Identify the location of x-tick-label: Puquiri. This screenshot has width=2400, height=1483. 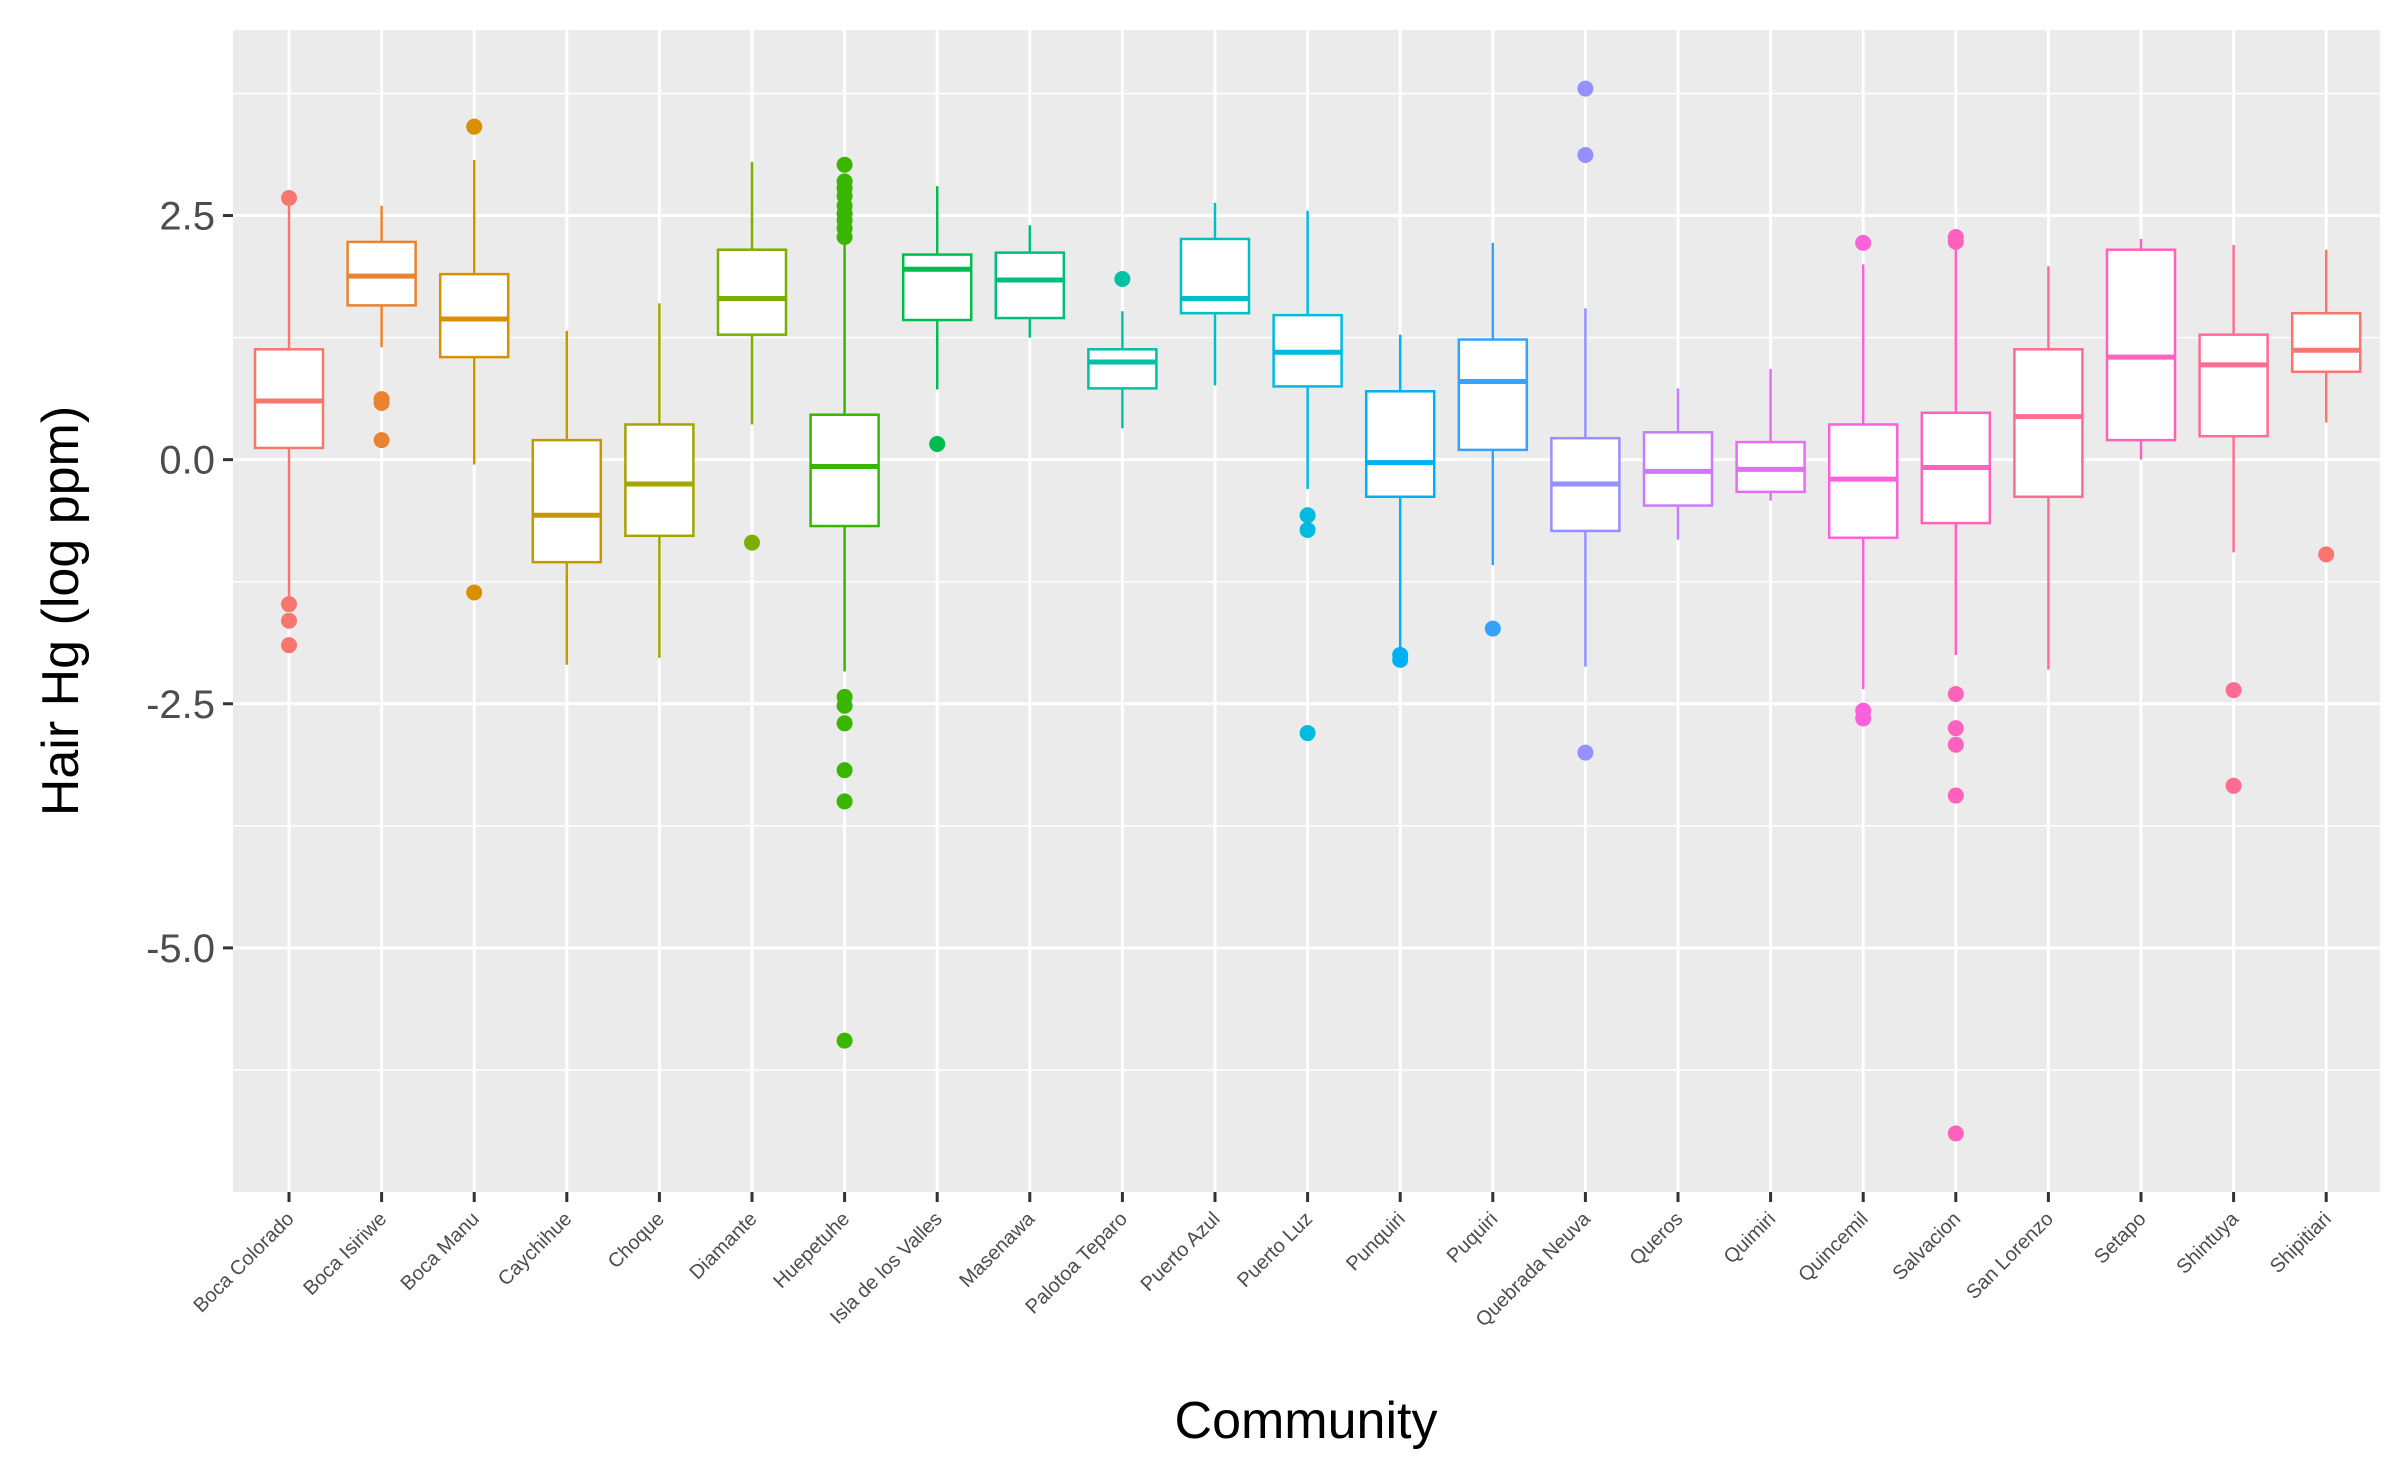
(1473, 1238).